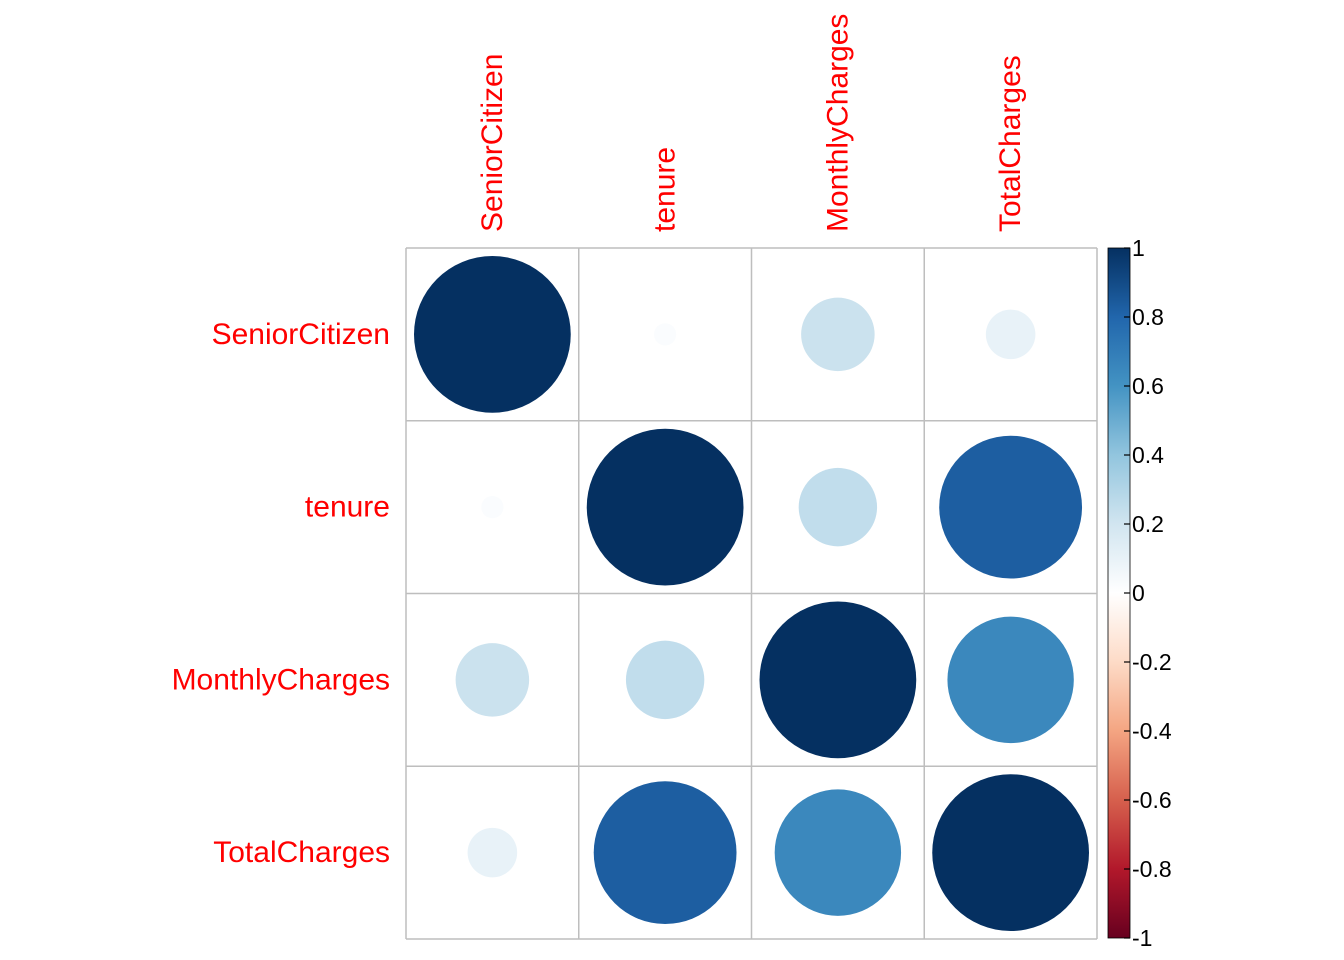  I want to click on correlation-circle-TotalCharges-MonthlyCharges, so click(838, 852).